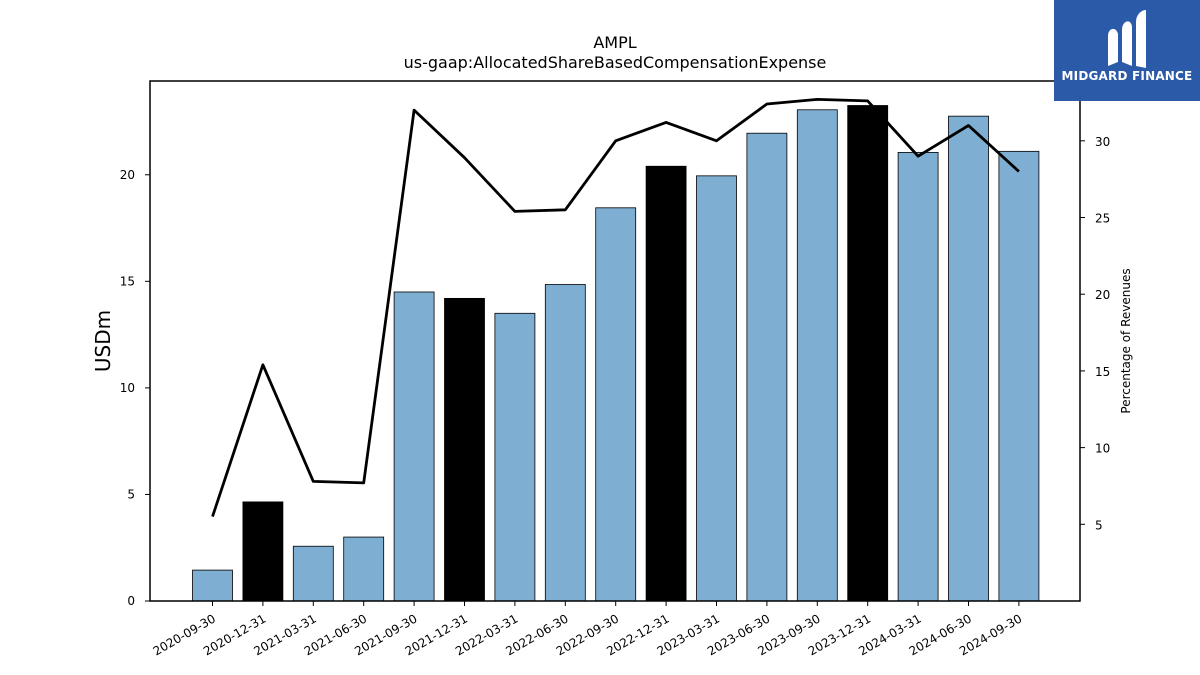 Image resolution: width=1200 pixels, height=675 pixels. Describe the element at coordinates (131, 601) in the screenshot. I see `y-tick-label-0: 0` at that location.